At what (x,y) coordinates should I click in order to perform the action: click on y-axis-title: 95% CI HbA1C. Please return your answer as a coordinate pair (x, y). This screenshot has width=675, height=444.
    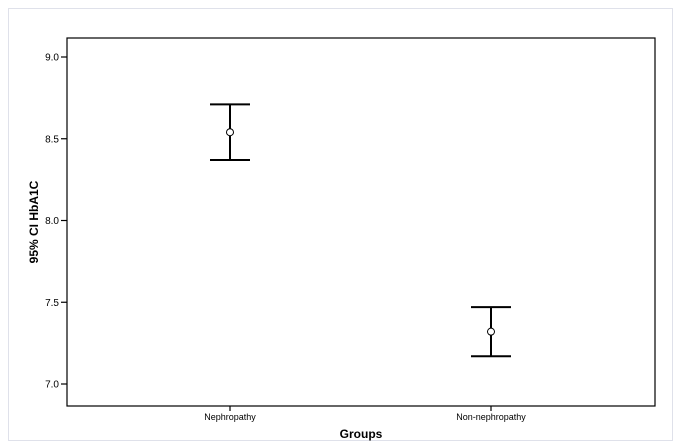
    Looking at the image, I should click on (34, 221).